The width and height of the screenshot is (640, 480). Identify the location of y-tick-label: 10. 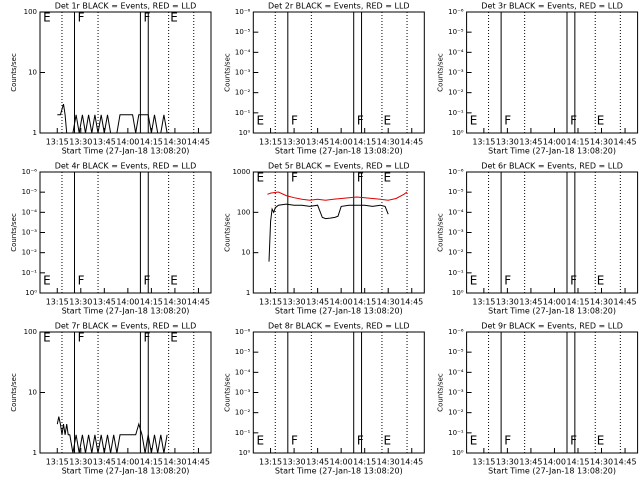
(32, 393).